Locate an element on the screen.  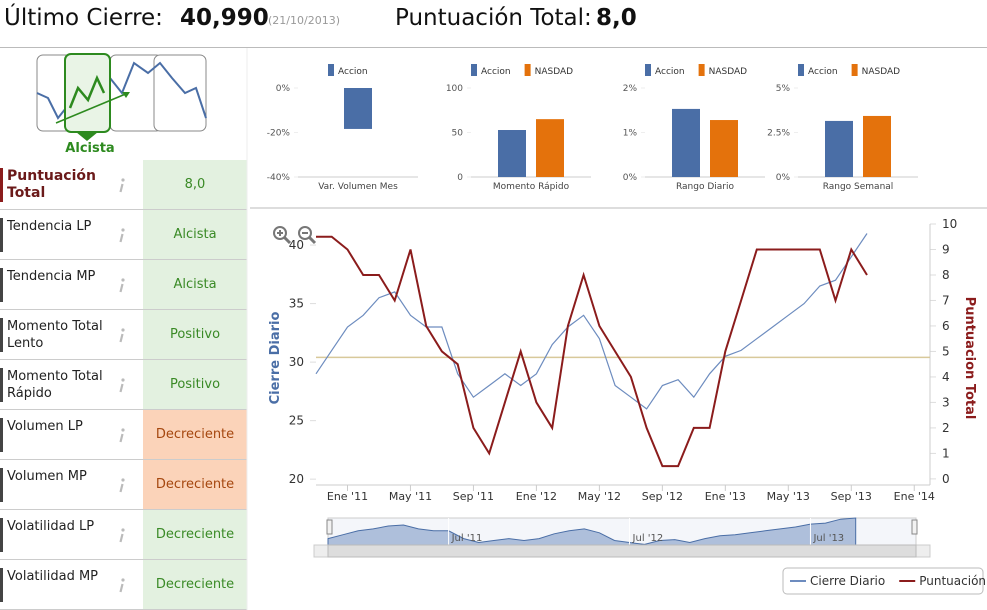
x-axis-label: Var. Volumen Mes is located at coordinates (358, 187).